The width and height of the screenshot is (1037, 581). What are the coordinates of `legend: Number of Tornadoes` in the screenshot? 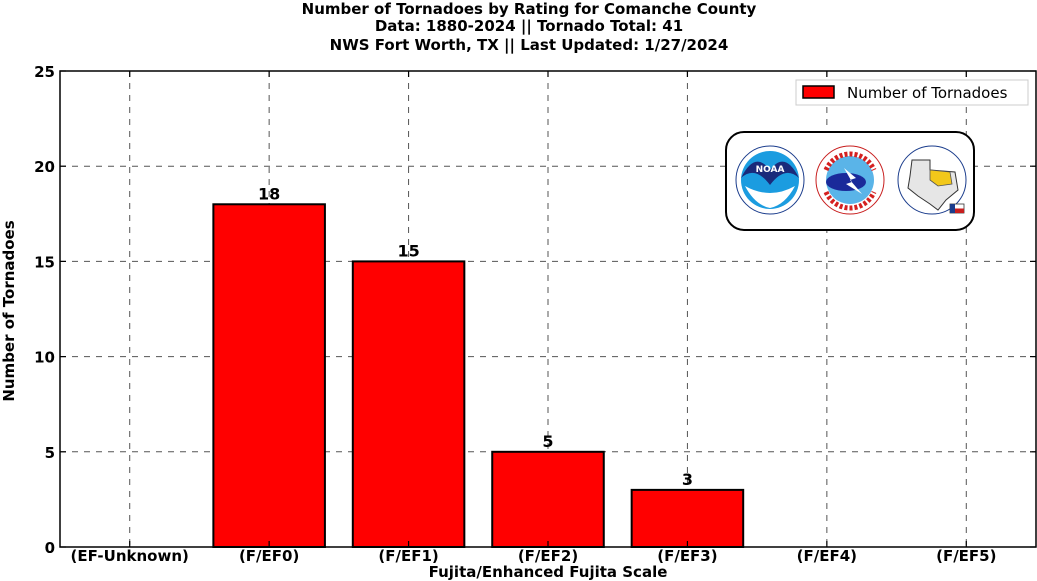 It's located at (912, 92).